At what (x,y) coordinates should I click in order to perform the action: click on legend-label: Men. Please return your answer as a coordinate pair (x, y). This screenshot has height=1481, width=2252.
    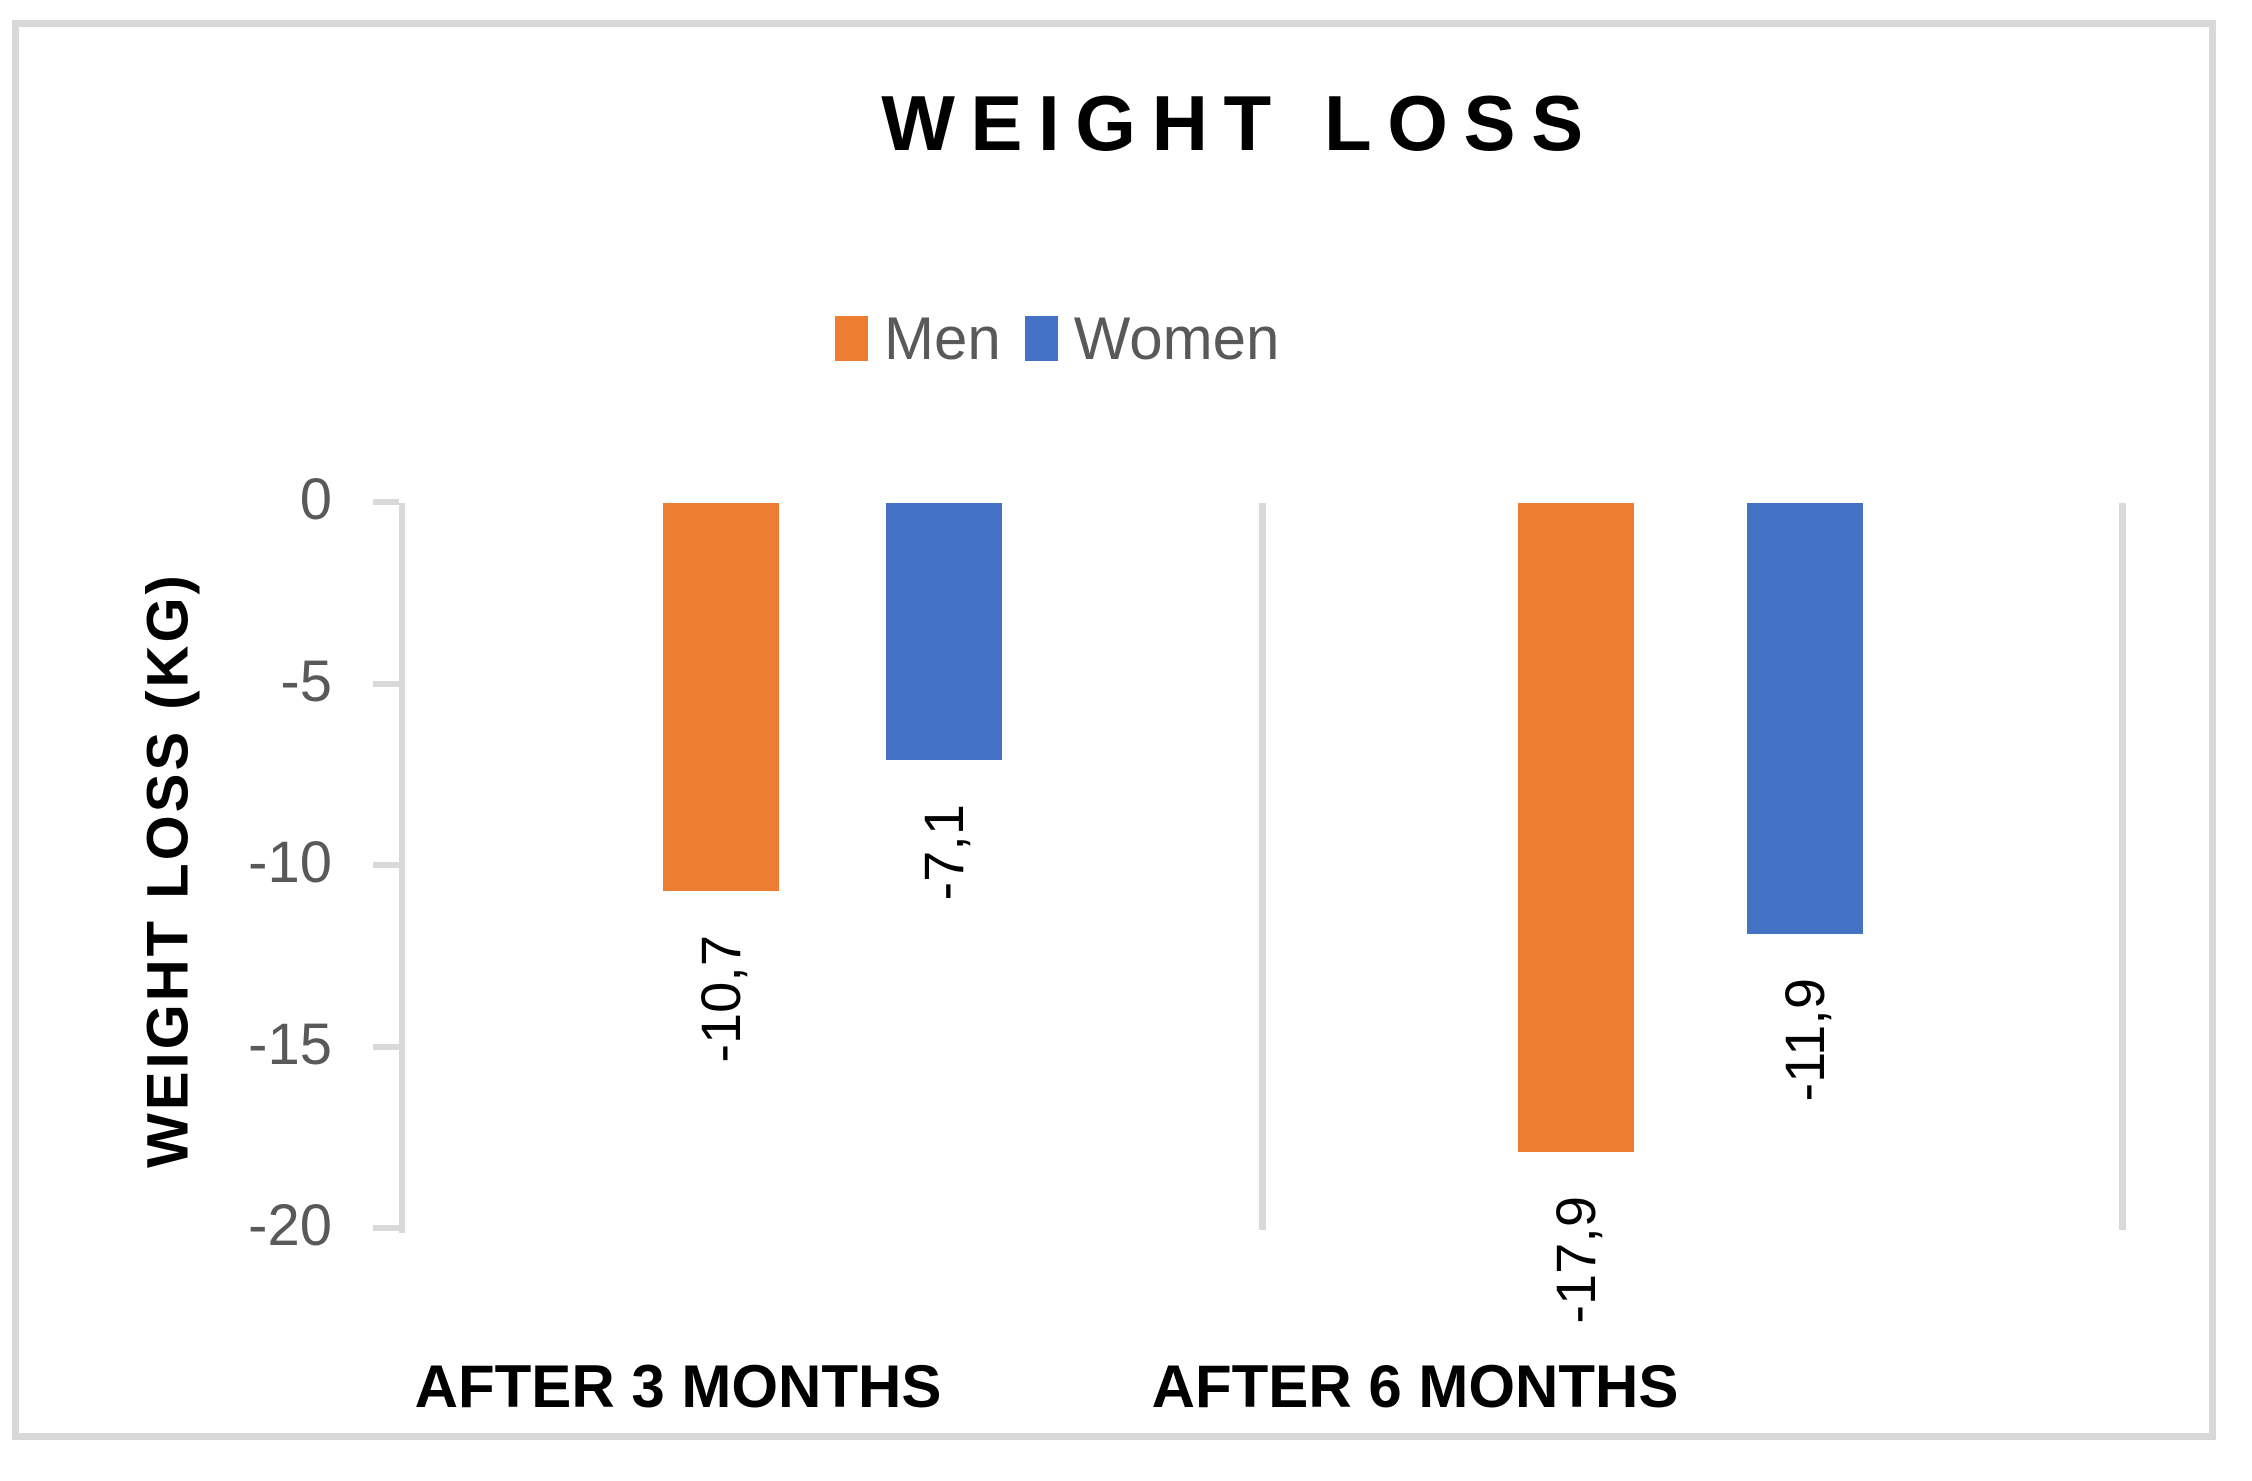
    Looking at the image, I should click on (942, 338).